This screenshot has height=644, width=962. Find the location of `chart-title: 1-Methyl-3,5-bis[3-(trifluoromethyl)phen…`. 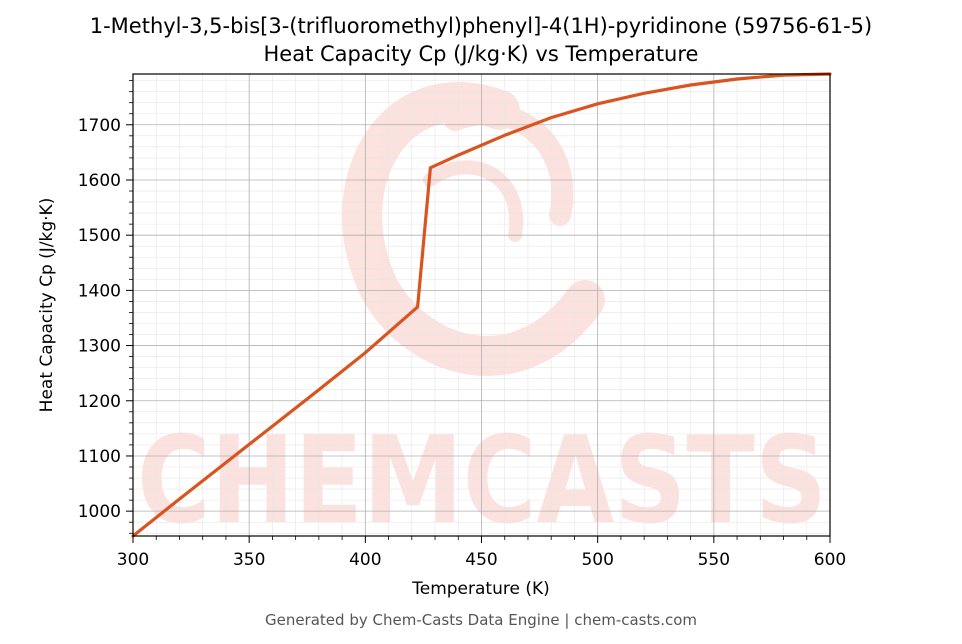

chart-title: 1-Methyl-3,5-bis[3-(trifluoromethyl)phen… is located at coordinates (481, 26).